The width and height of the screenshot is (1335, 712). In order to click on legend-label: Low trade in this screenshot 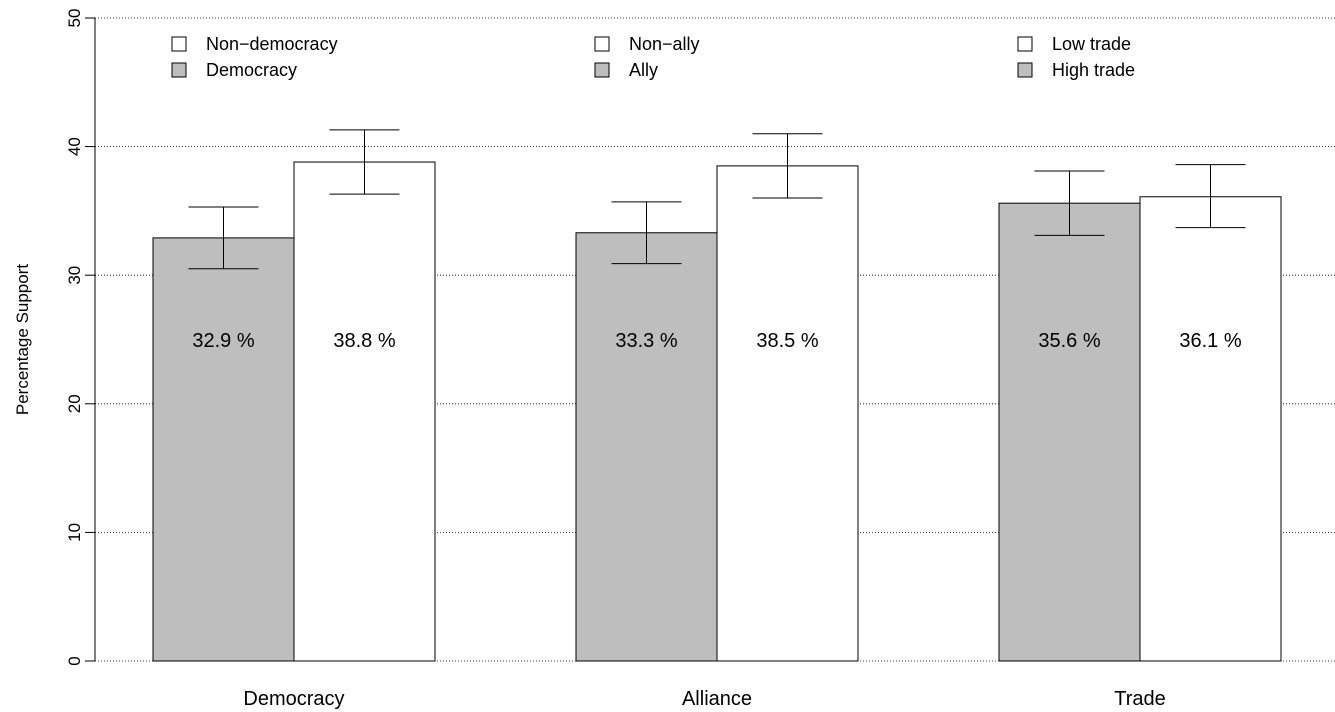, I will do `click(1091, 44)`.